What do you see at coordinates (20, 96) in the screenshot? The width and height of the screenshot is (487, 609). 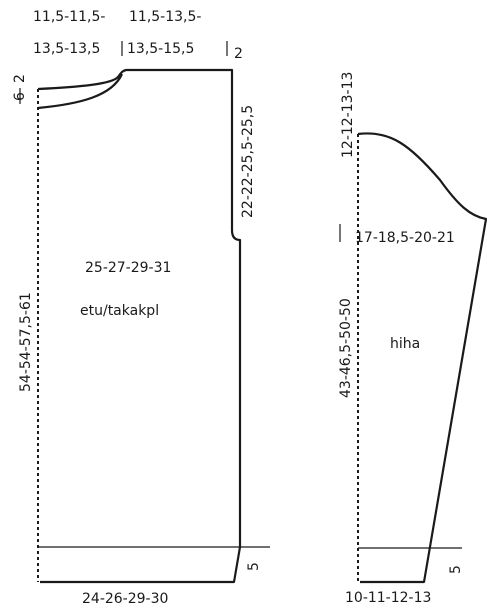 I see `neck-drop-label: 6` at bounding box center [20, 96].